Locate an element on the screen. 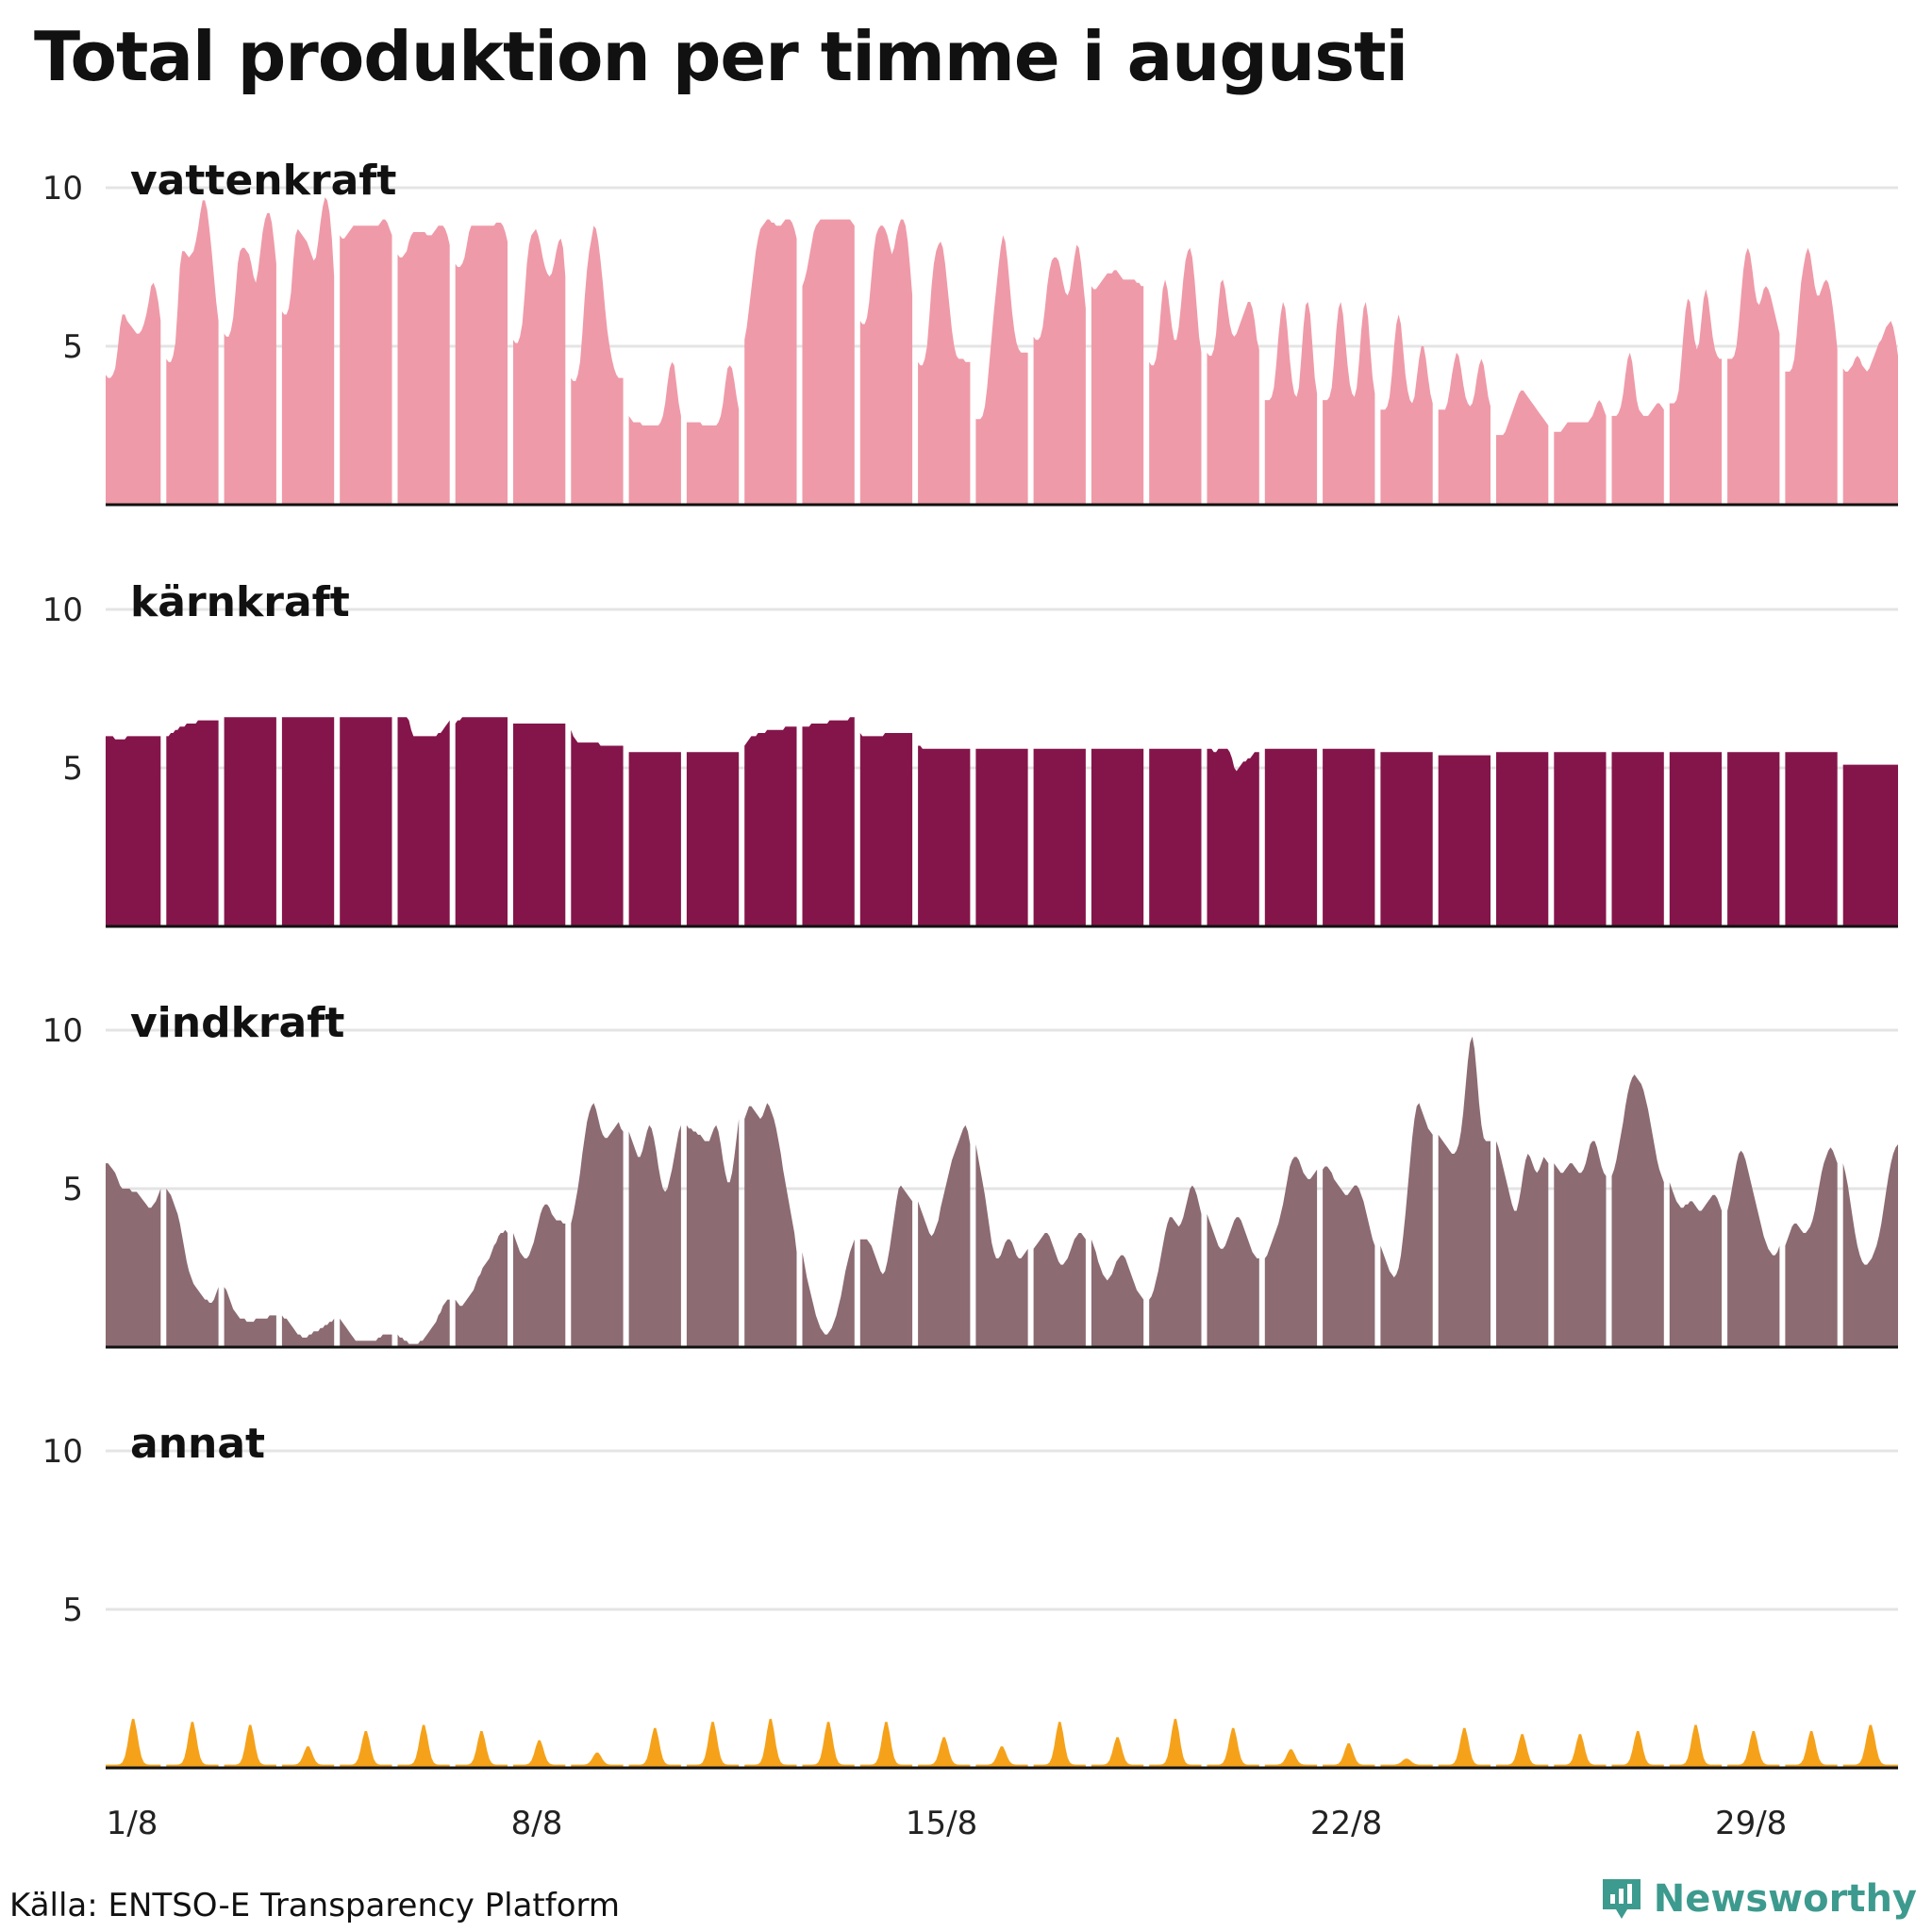  panel-title: kärnkraft is located at coordinates (240, 602).